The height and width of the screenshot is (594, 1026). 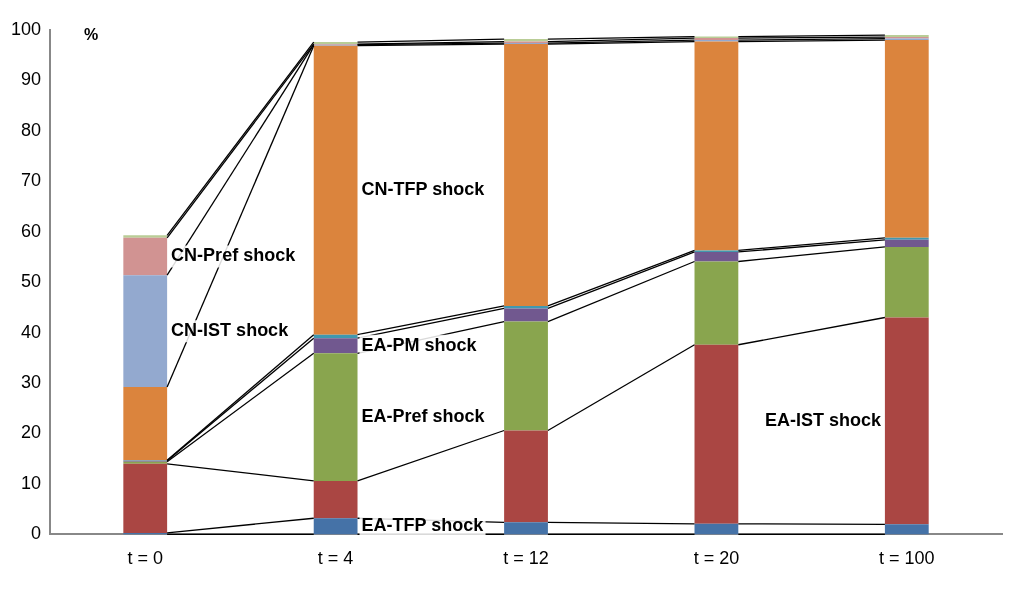 What do you see at coordinates (145, 558) in the screenshot?
I see `x-tick-label: t = 0` at bounding box center [145, 558].